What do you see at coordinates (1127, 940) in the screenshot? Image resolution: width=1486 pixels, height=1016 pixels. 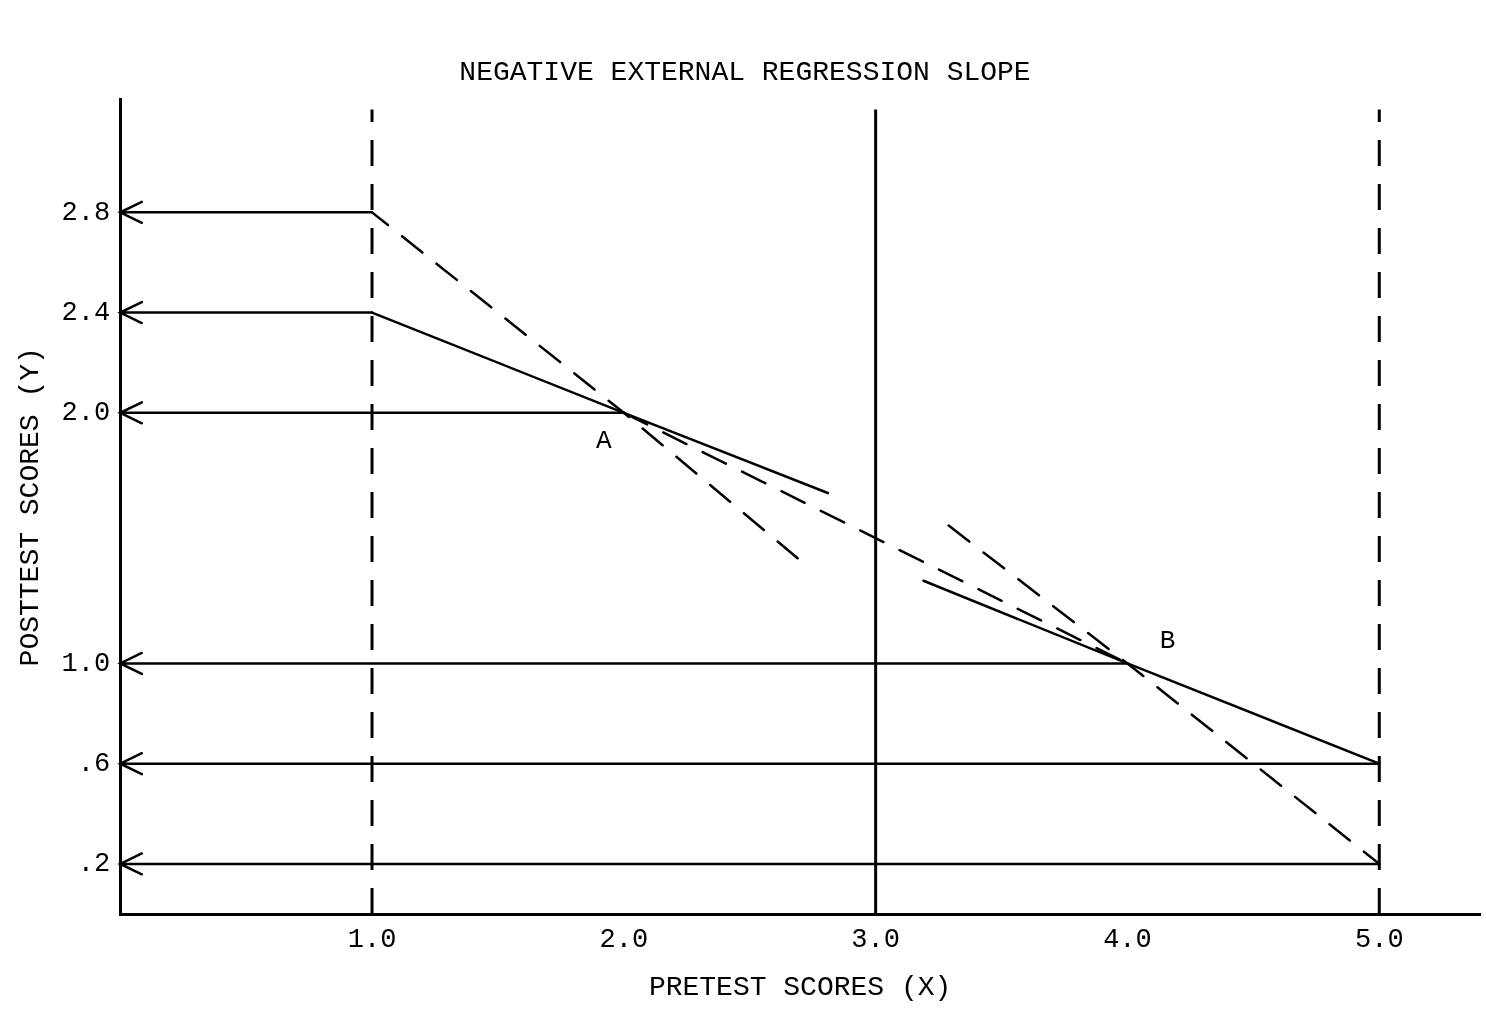 I see `x-tick-label: 4.0` at bounding box center [1127, 940].